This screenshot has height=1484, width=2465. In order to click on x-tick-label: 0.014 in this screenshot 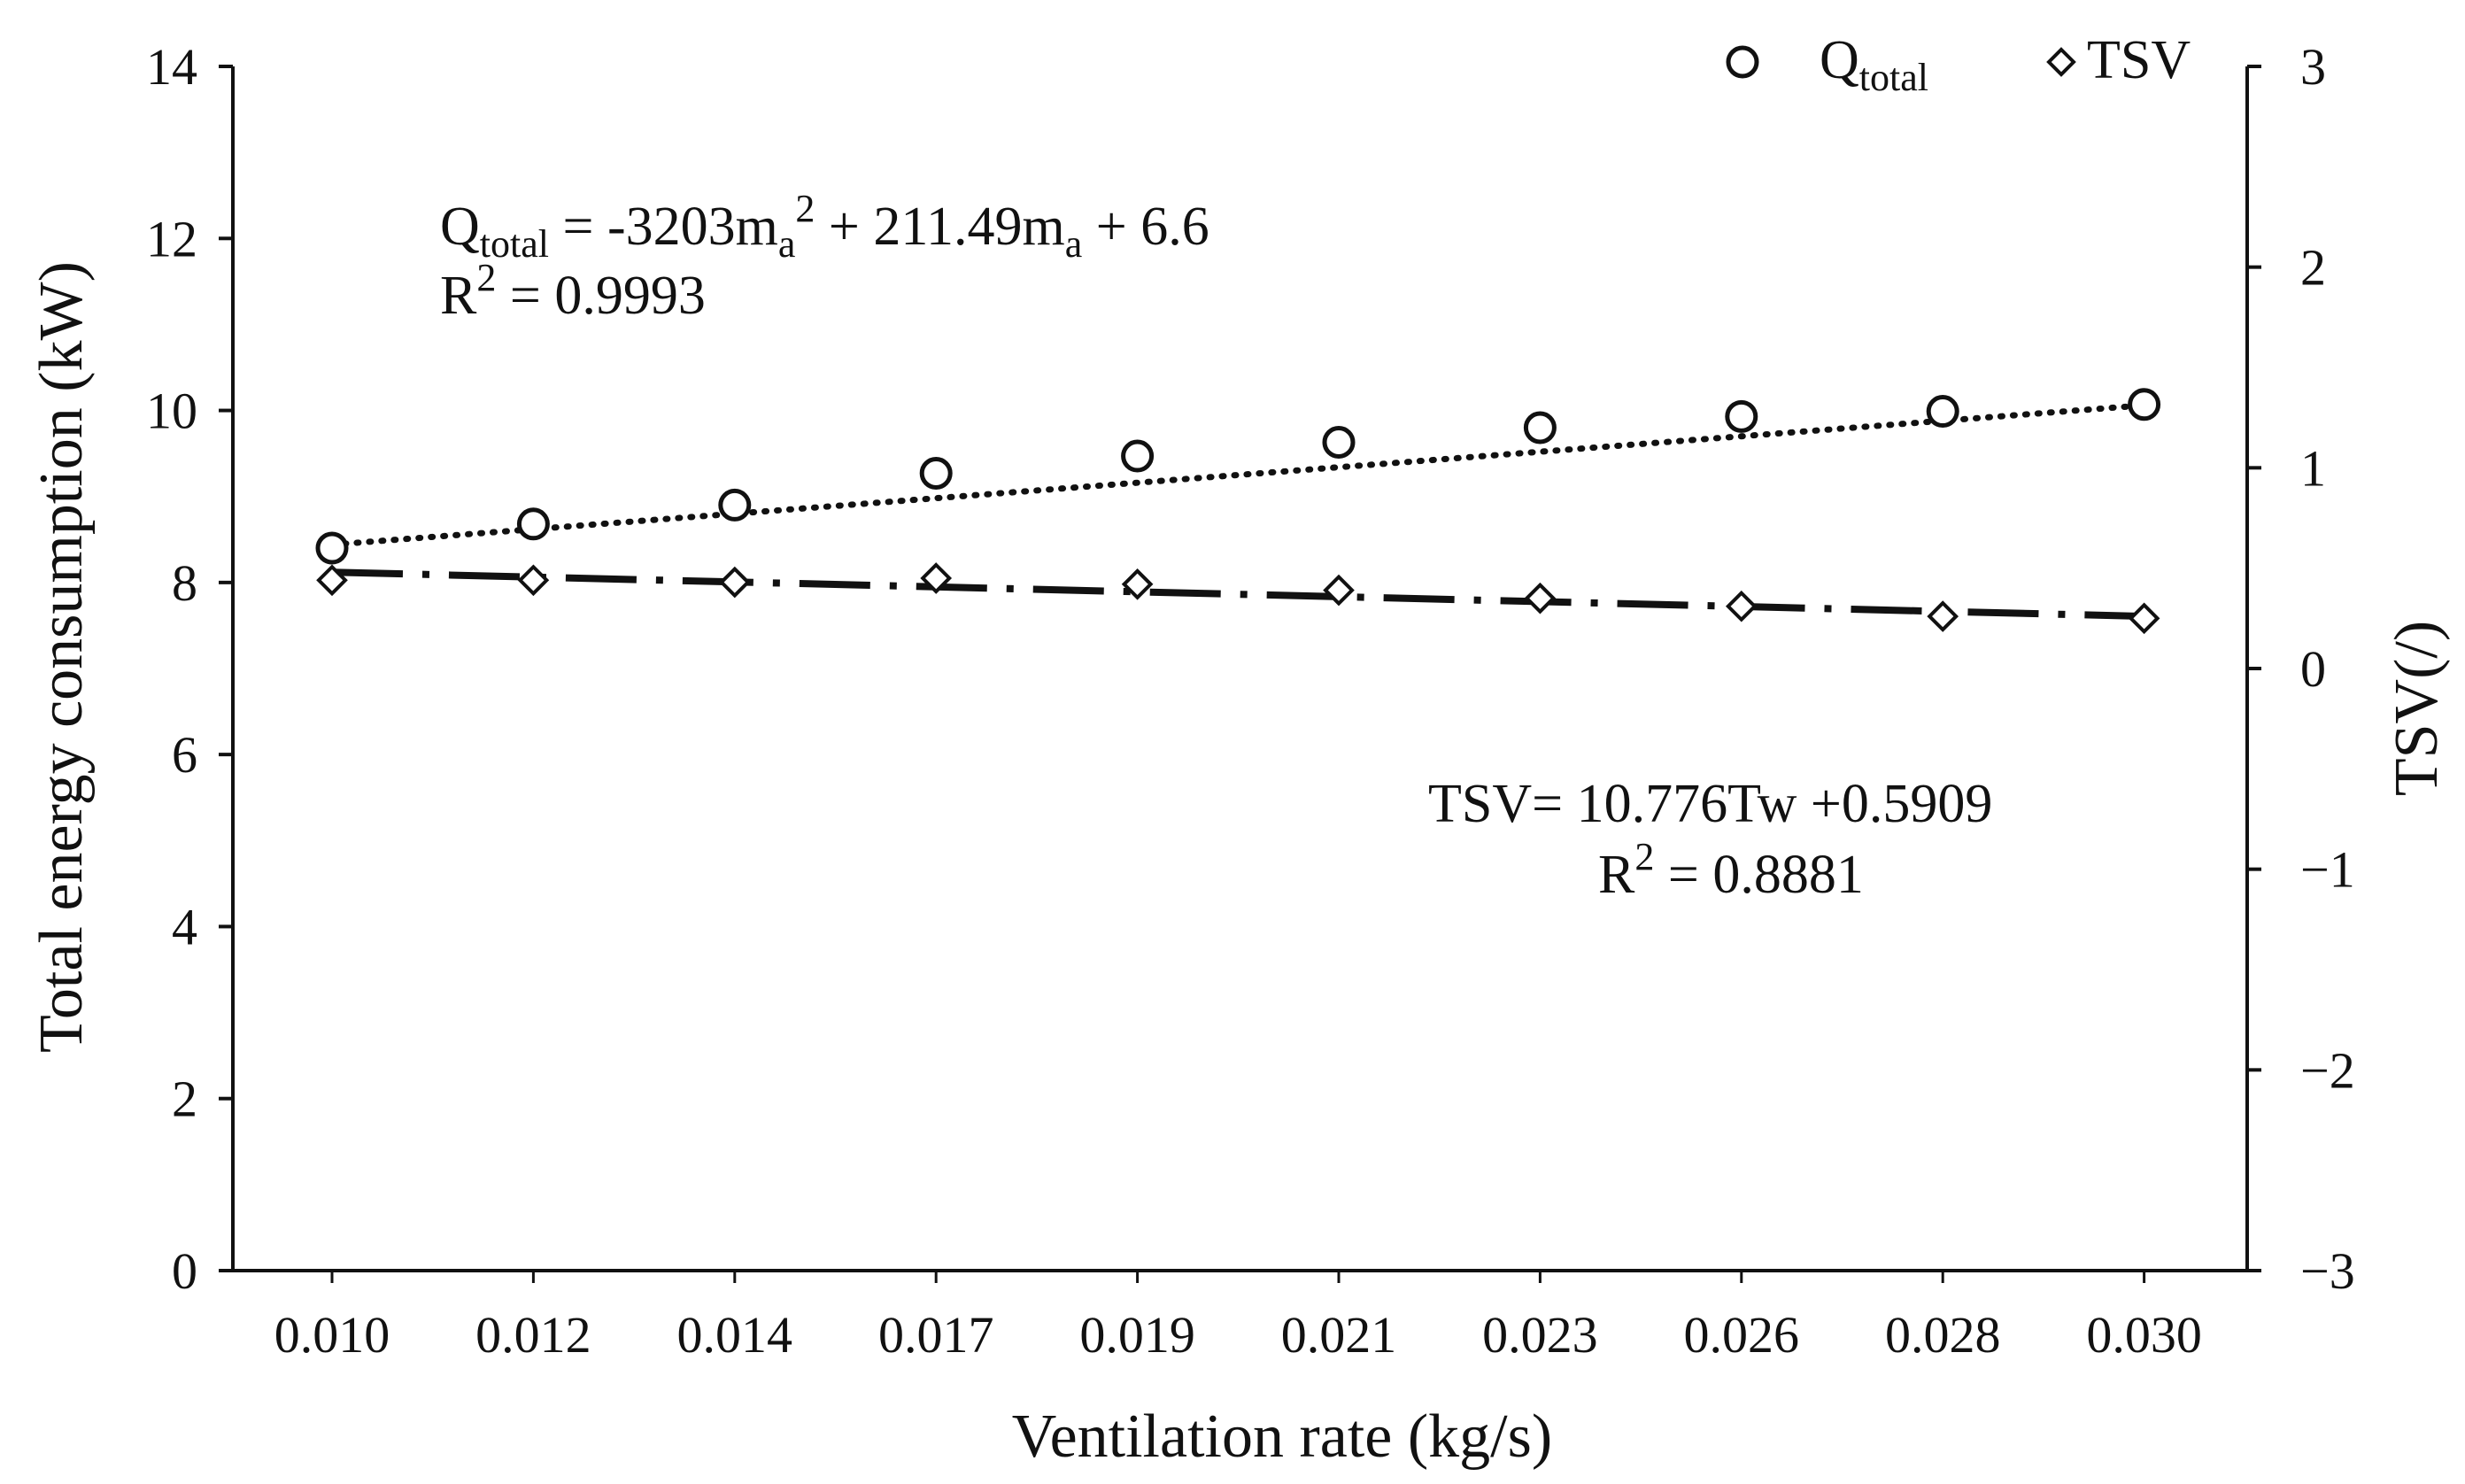, I will do `click(735, 1335)`.